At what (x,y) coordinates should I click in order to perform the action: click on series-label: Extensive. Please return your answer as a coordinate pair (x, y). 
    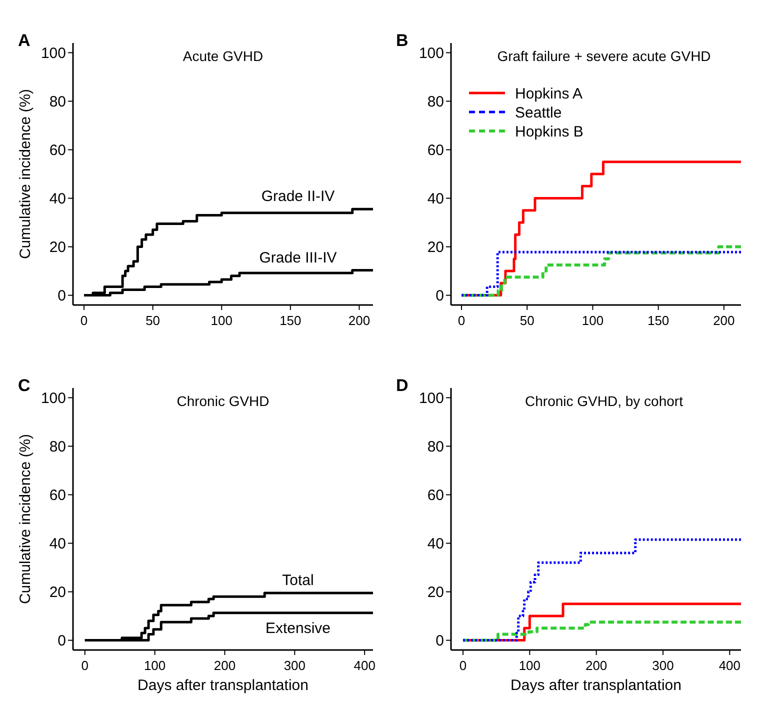
    Looking at the image, I should click on (298, 628).